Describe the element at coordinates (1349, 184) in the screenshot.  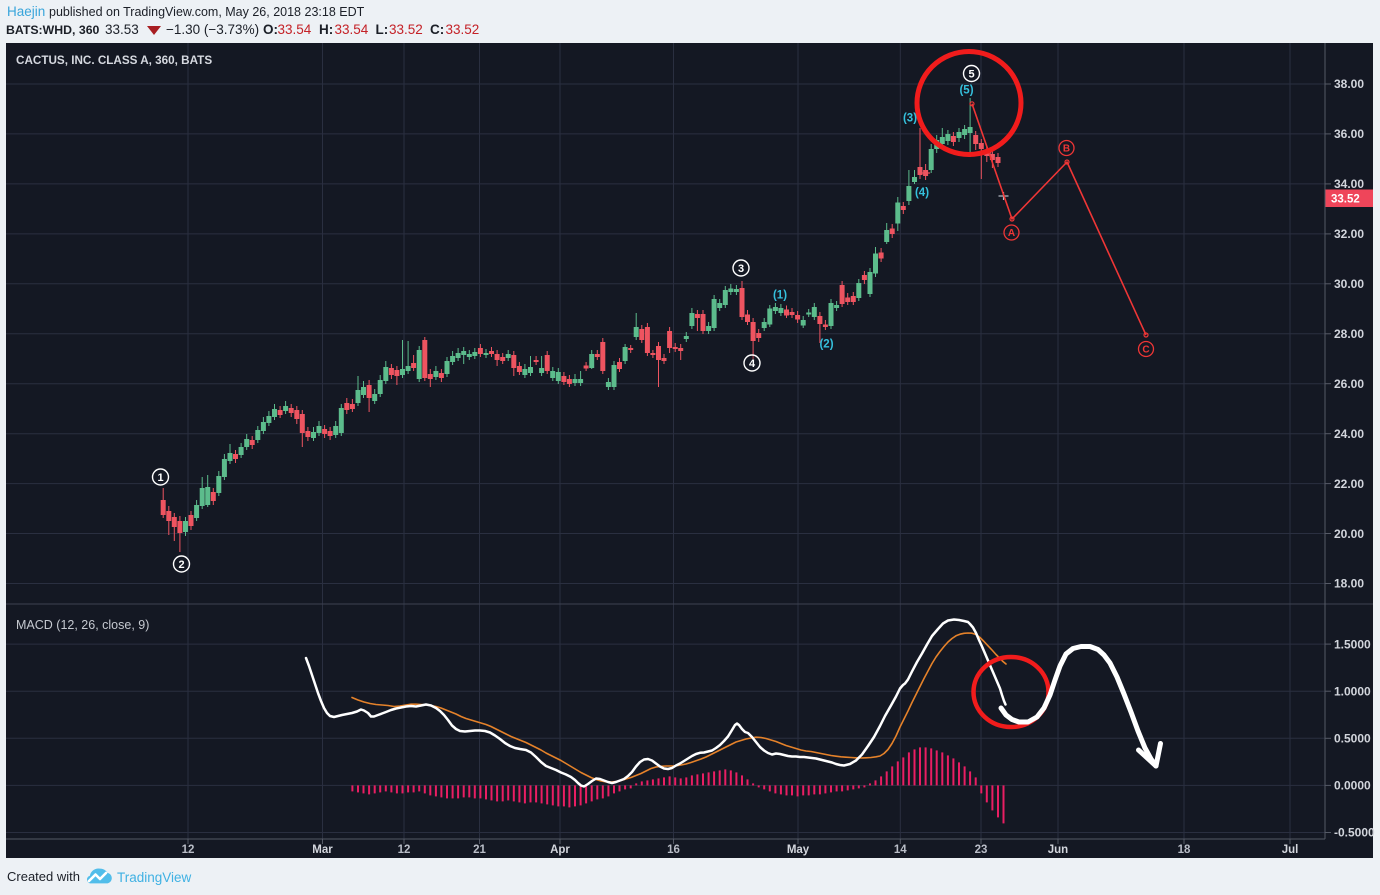
I see `svg-text: 34.00` at that location.